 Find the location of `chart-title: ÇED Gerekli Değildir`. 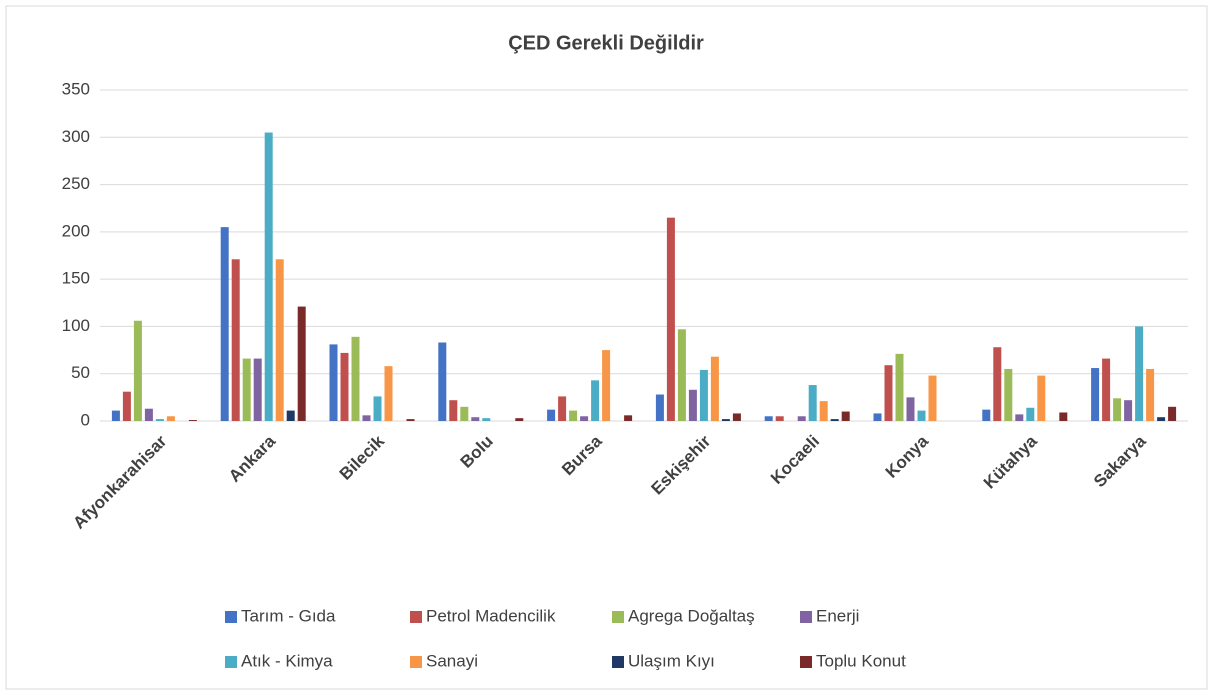

chart-title: ÇED Gerekli Değildir is located at coordinates (606, 43).